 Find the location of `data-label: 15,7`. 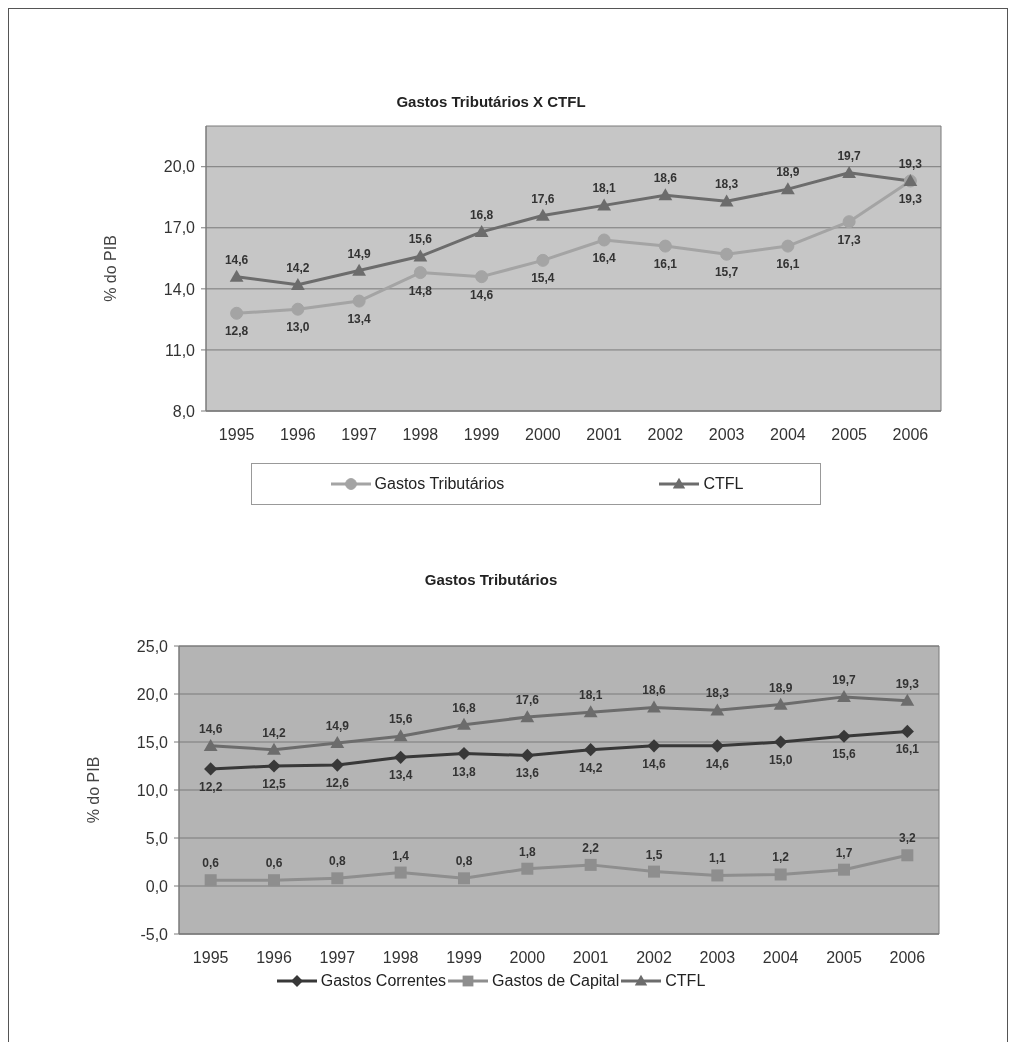

data-label: 15,7 is located at coordinates (726, 272).